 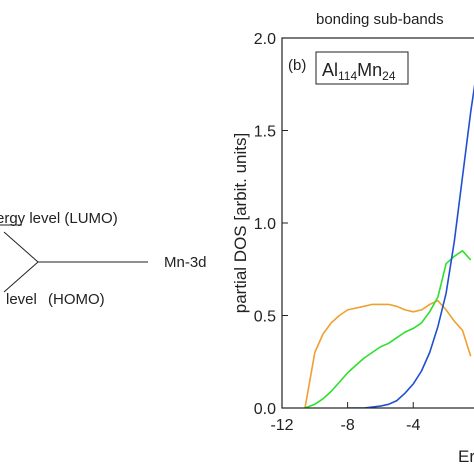 I want to click on x-tick-label: -4, so click(x=413, y=425).